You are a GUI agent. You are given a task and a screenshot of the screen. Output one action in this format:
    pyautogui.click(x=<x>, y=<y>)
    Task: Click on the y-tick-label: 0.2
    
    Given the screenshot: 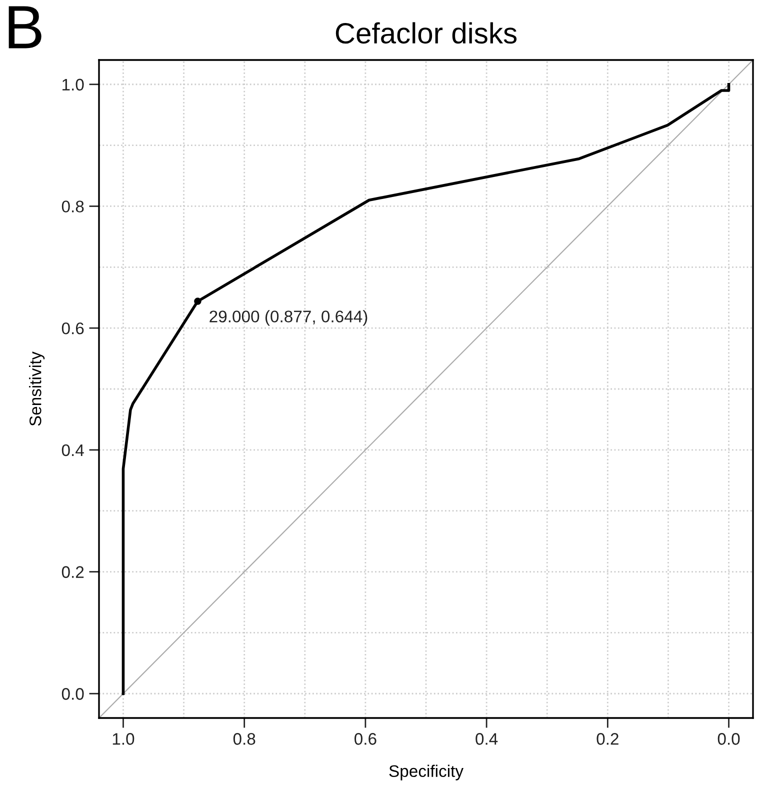 What is the action you would take?
    pyautogui.click(x=73, y=572)
    